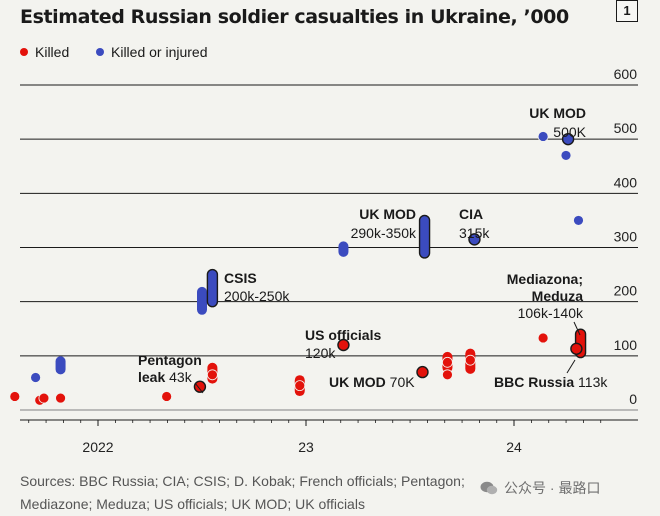  I want to click on annotation-us-officials-line-1: 120k, so click(320, 353).